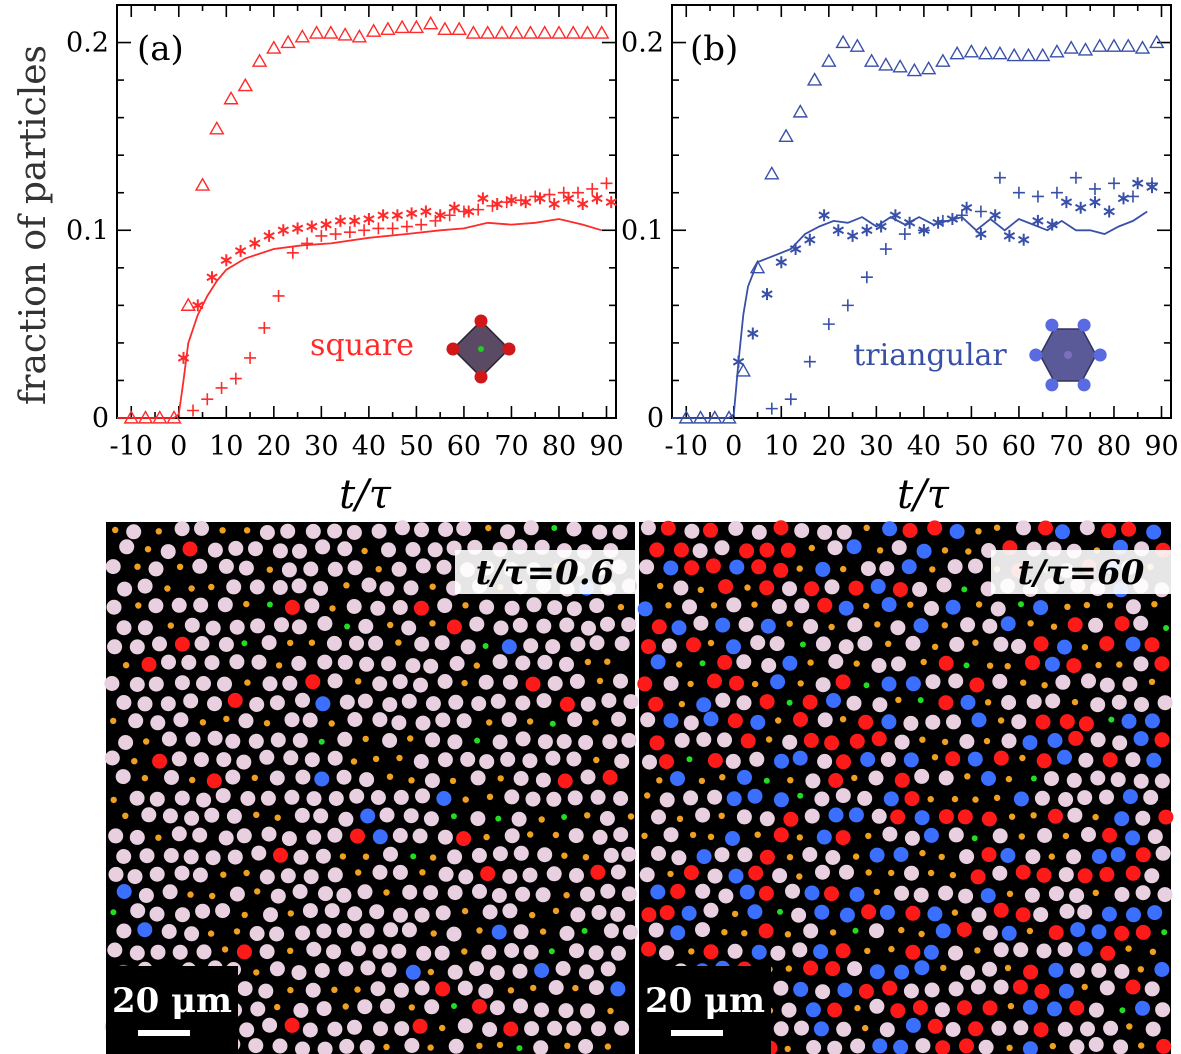 The image size is (1181, 1054). I want to click on x-tick-label: 70, so click(1066, 446).